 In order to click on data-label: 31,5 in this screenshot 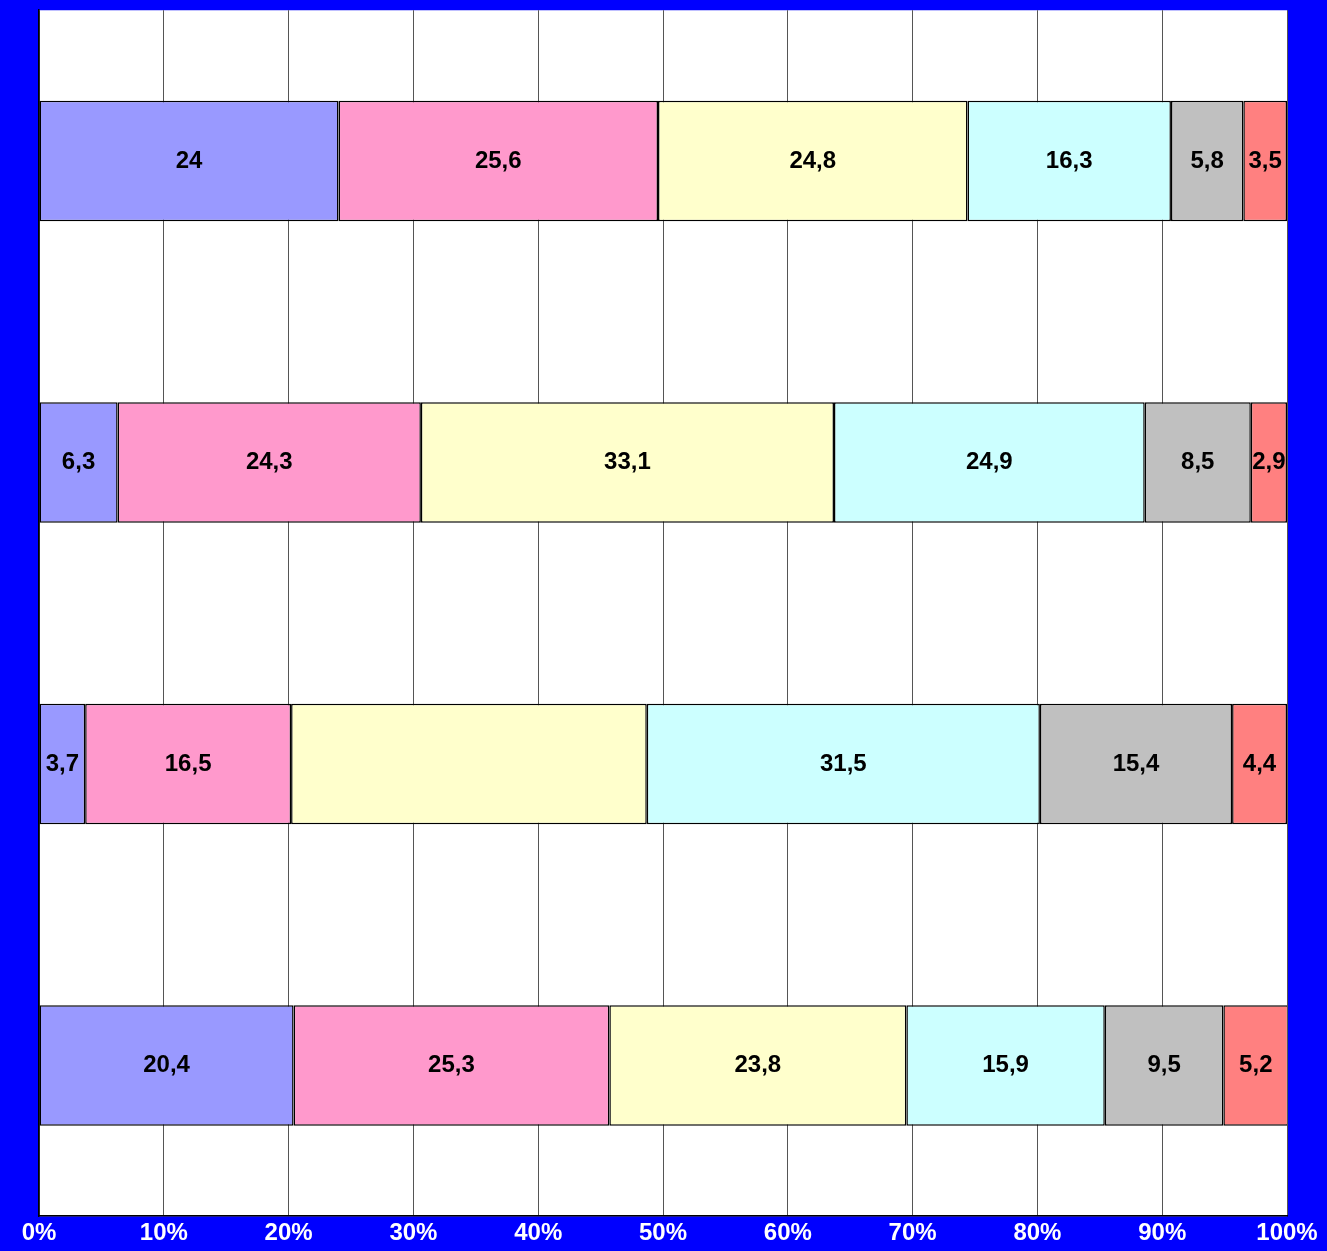, I will do `click(843, 762)`.